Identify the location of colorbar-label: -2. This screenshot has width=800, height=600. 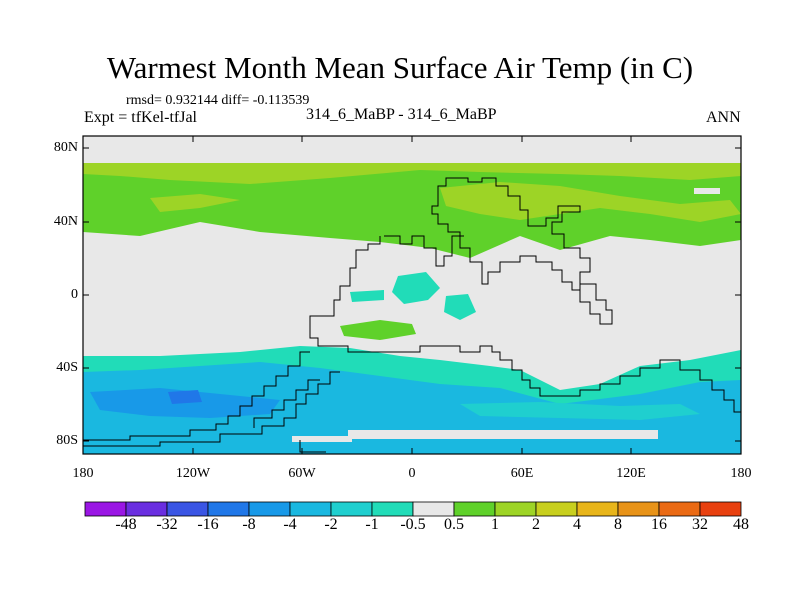
(331, 524).